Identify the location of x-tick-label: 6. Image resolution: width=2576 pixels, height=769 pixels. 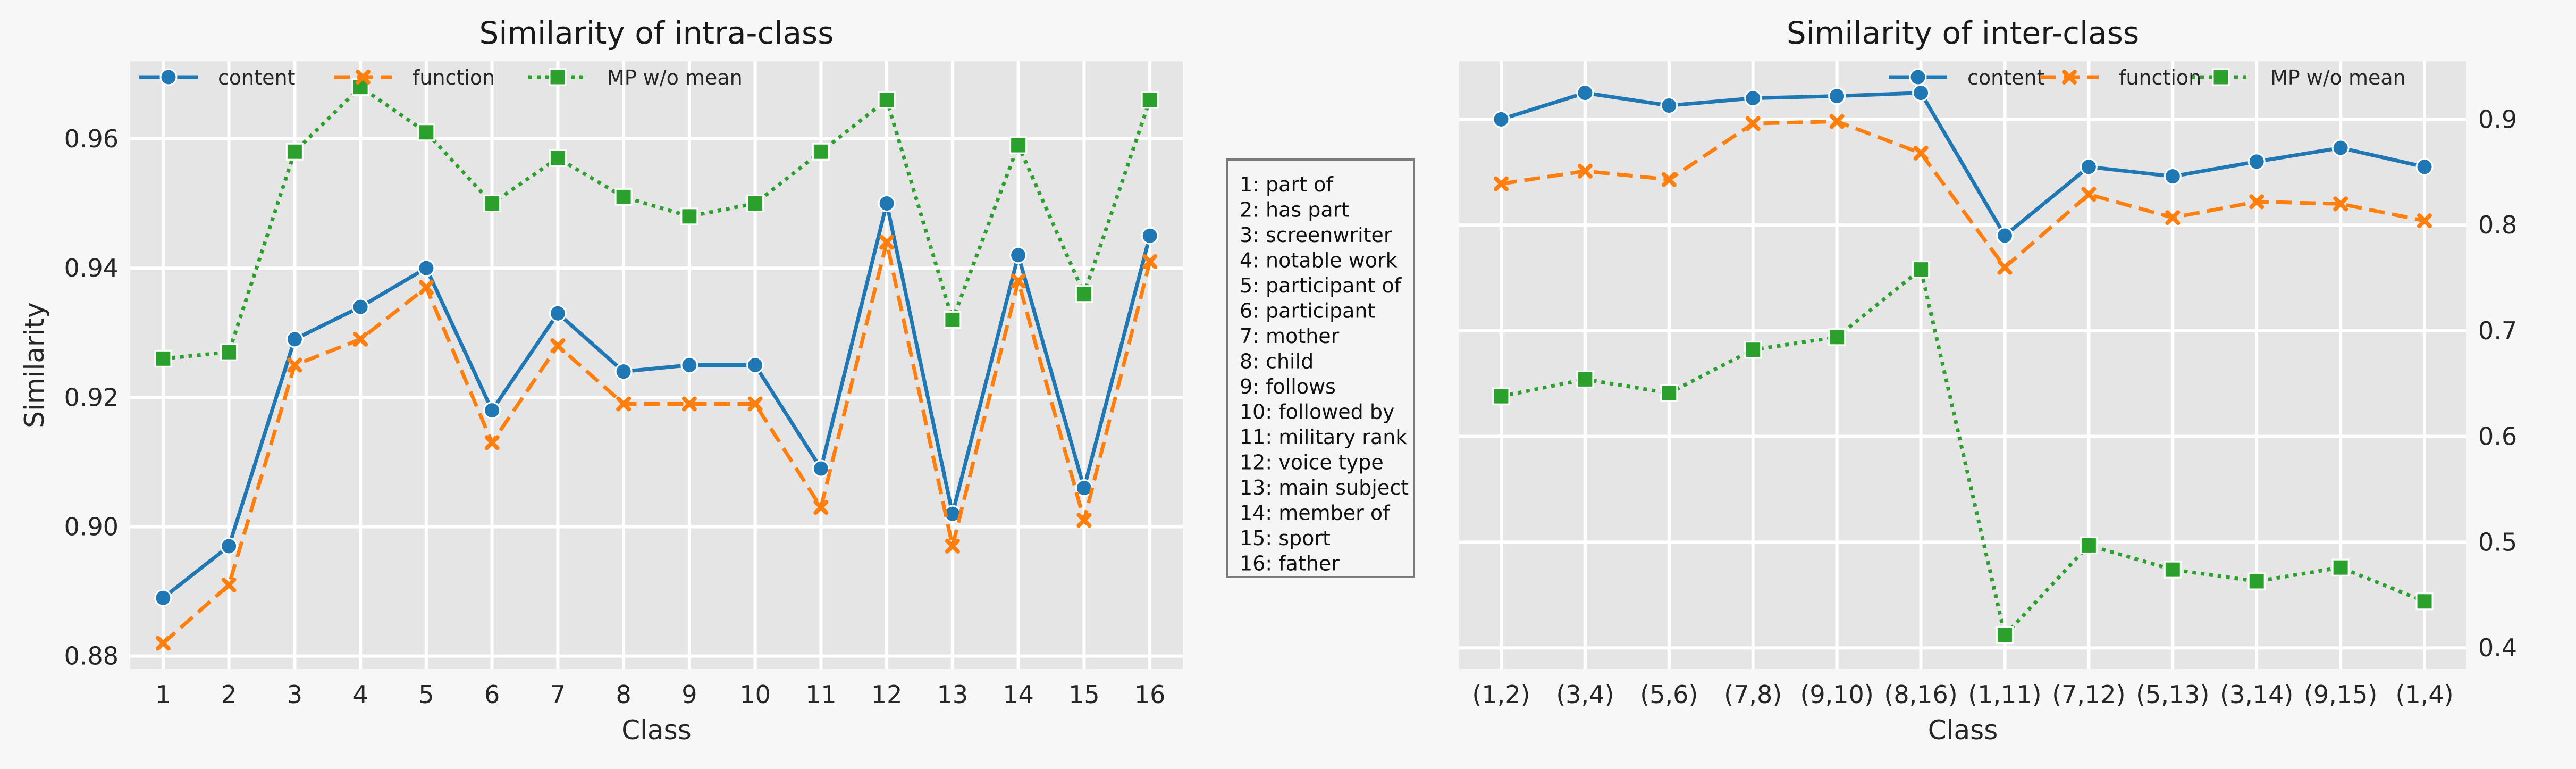
(492, 694).